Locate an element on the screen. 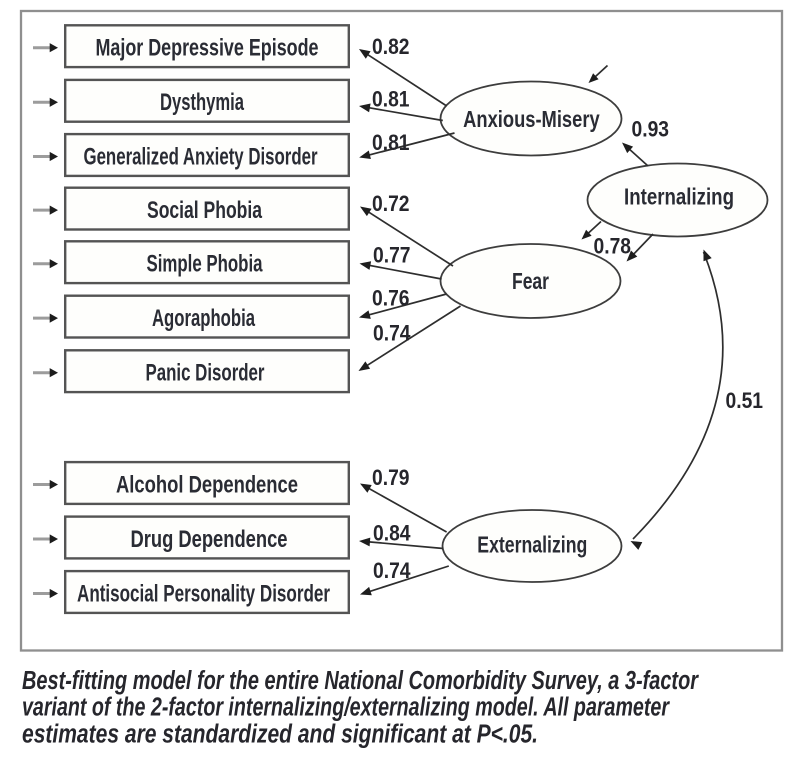 The height and width of the screenshot is (771, 800). svg-text: Internalizing is located at coordinates (679, 197).